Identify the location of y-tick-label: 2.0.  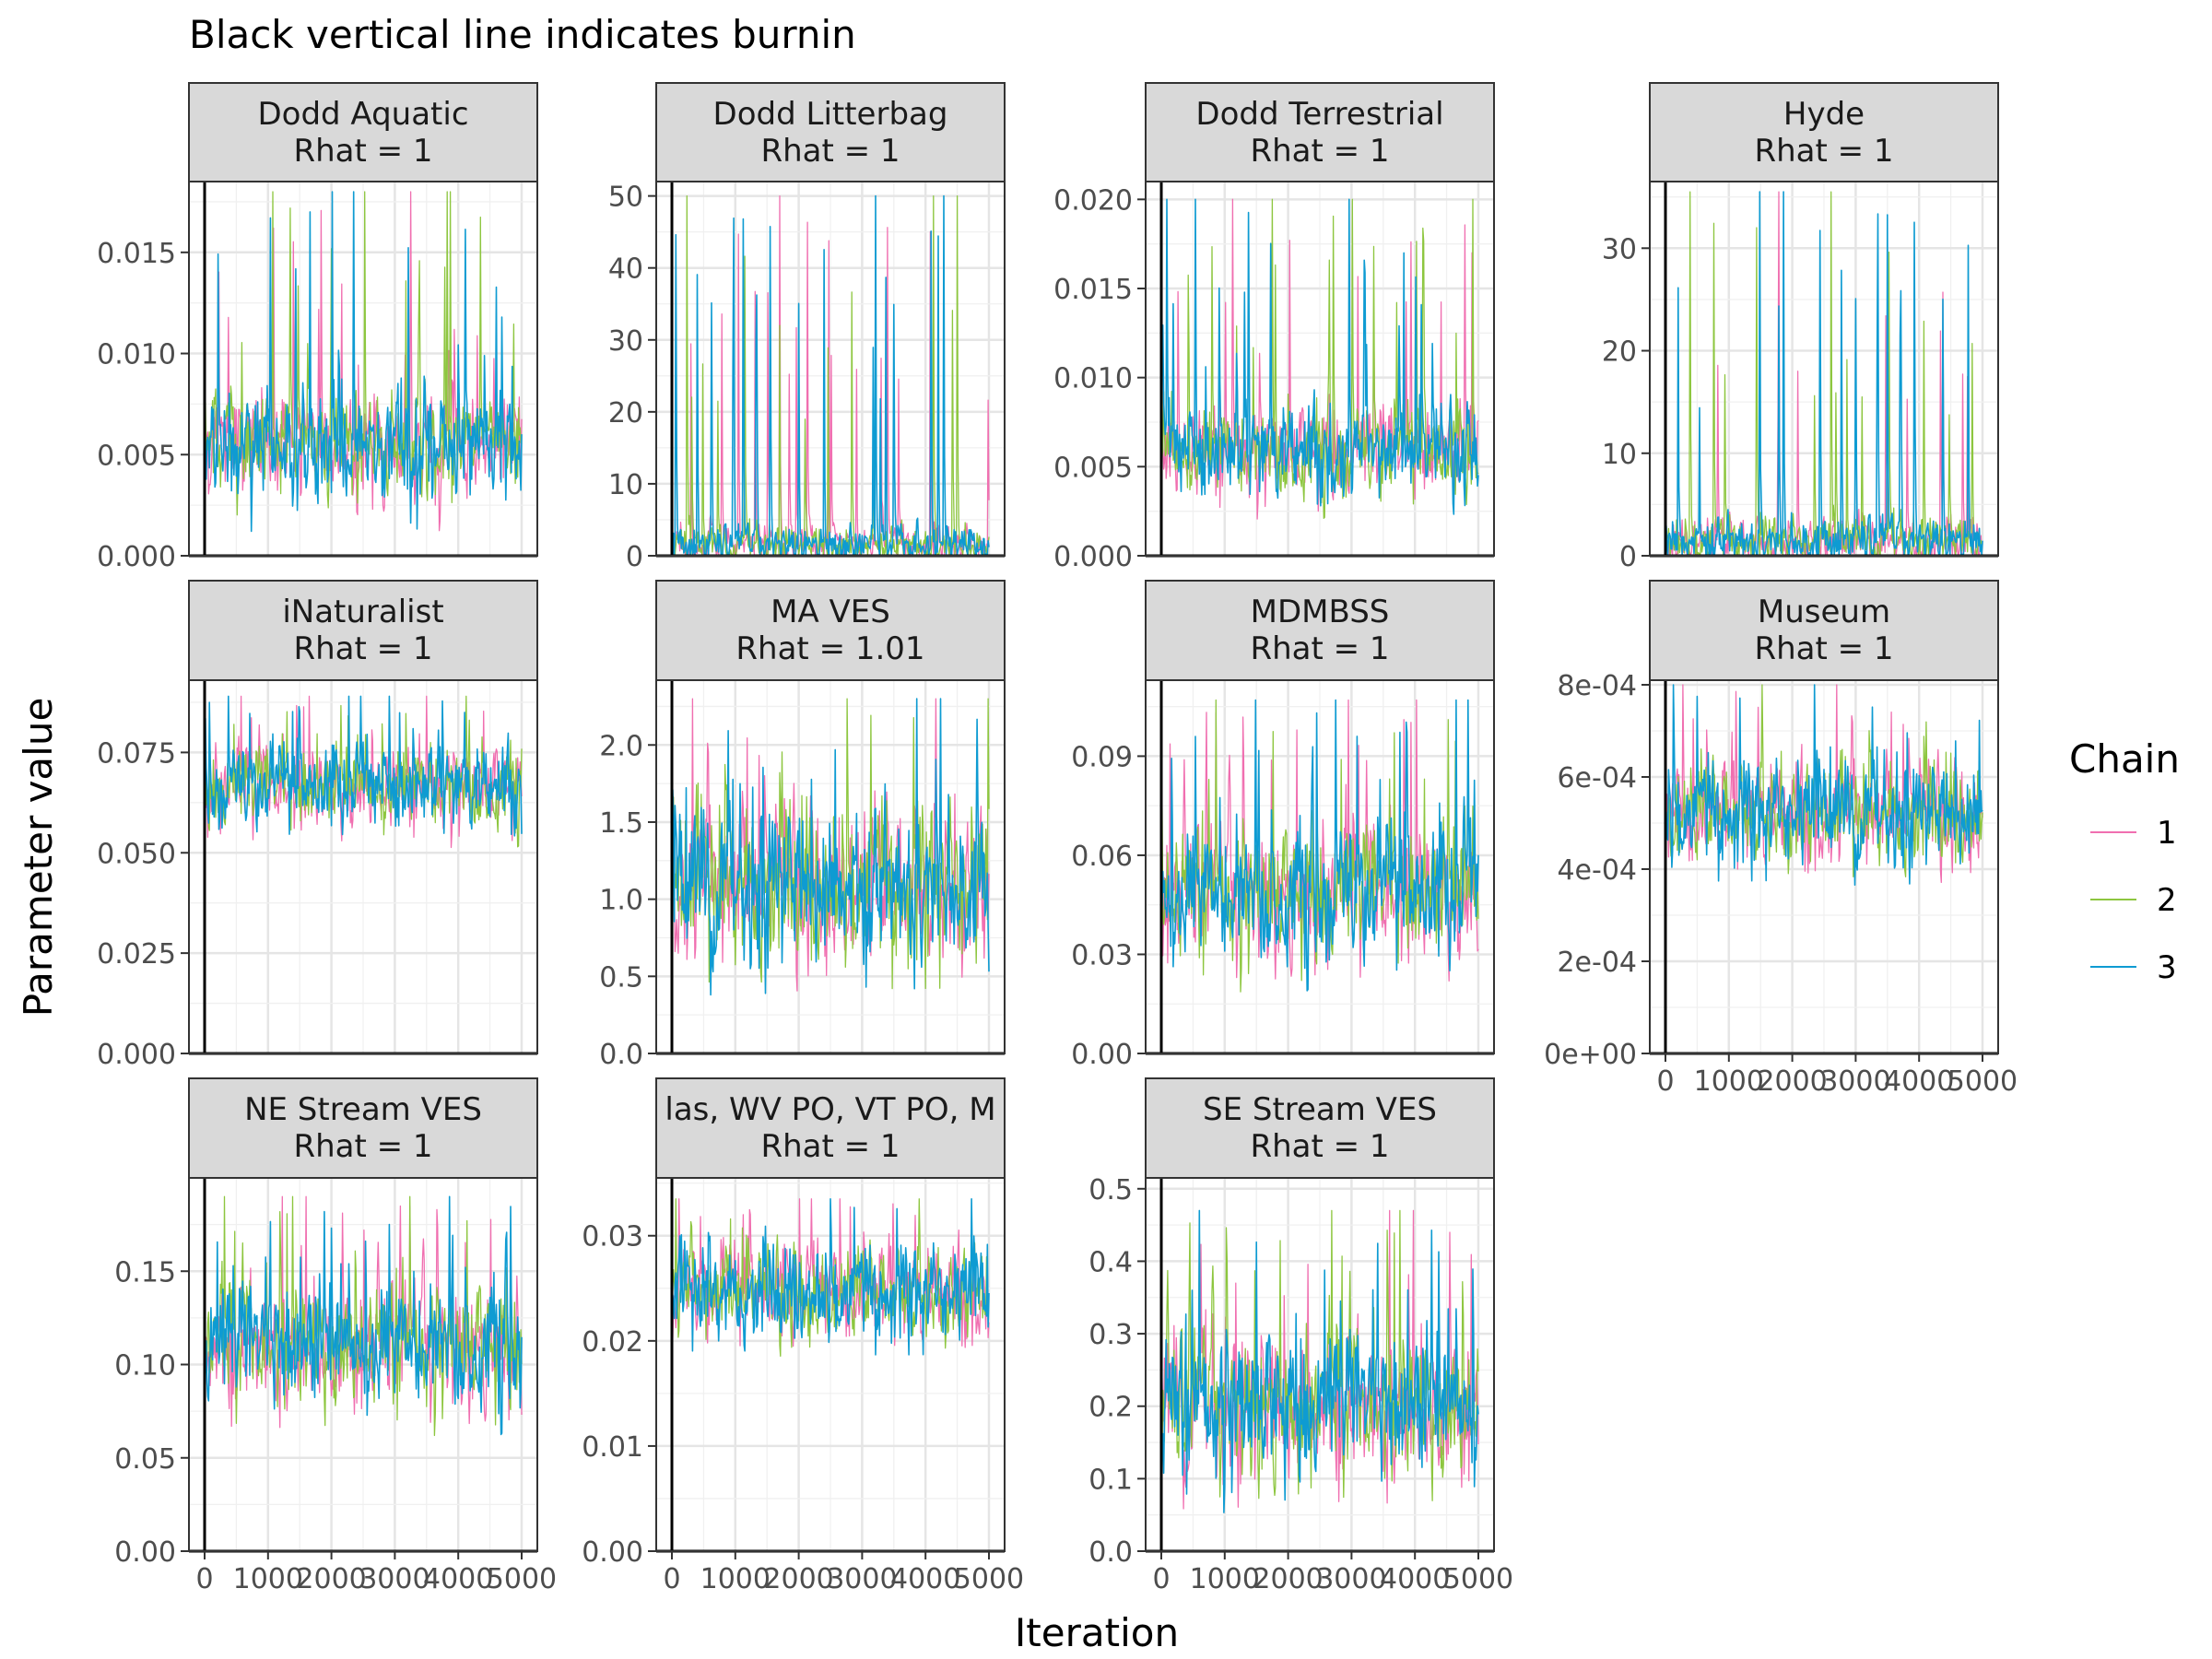
(621, 746).